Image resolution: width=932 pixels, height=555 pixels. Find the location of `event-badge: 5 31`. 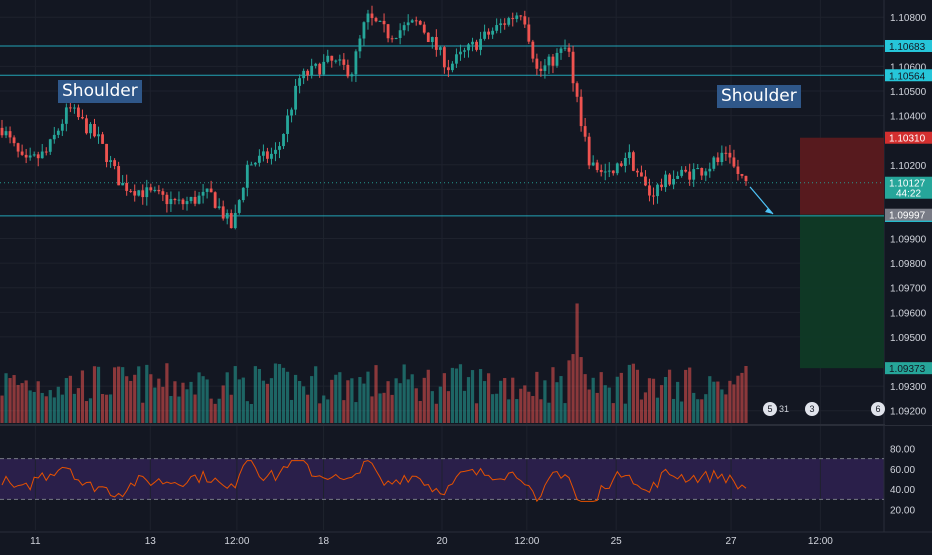

event-badge: 5 31 is located at coordinates (776, 409).